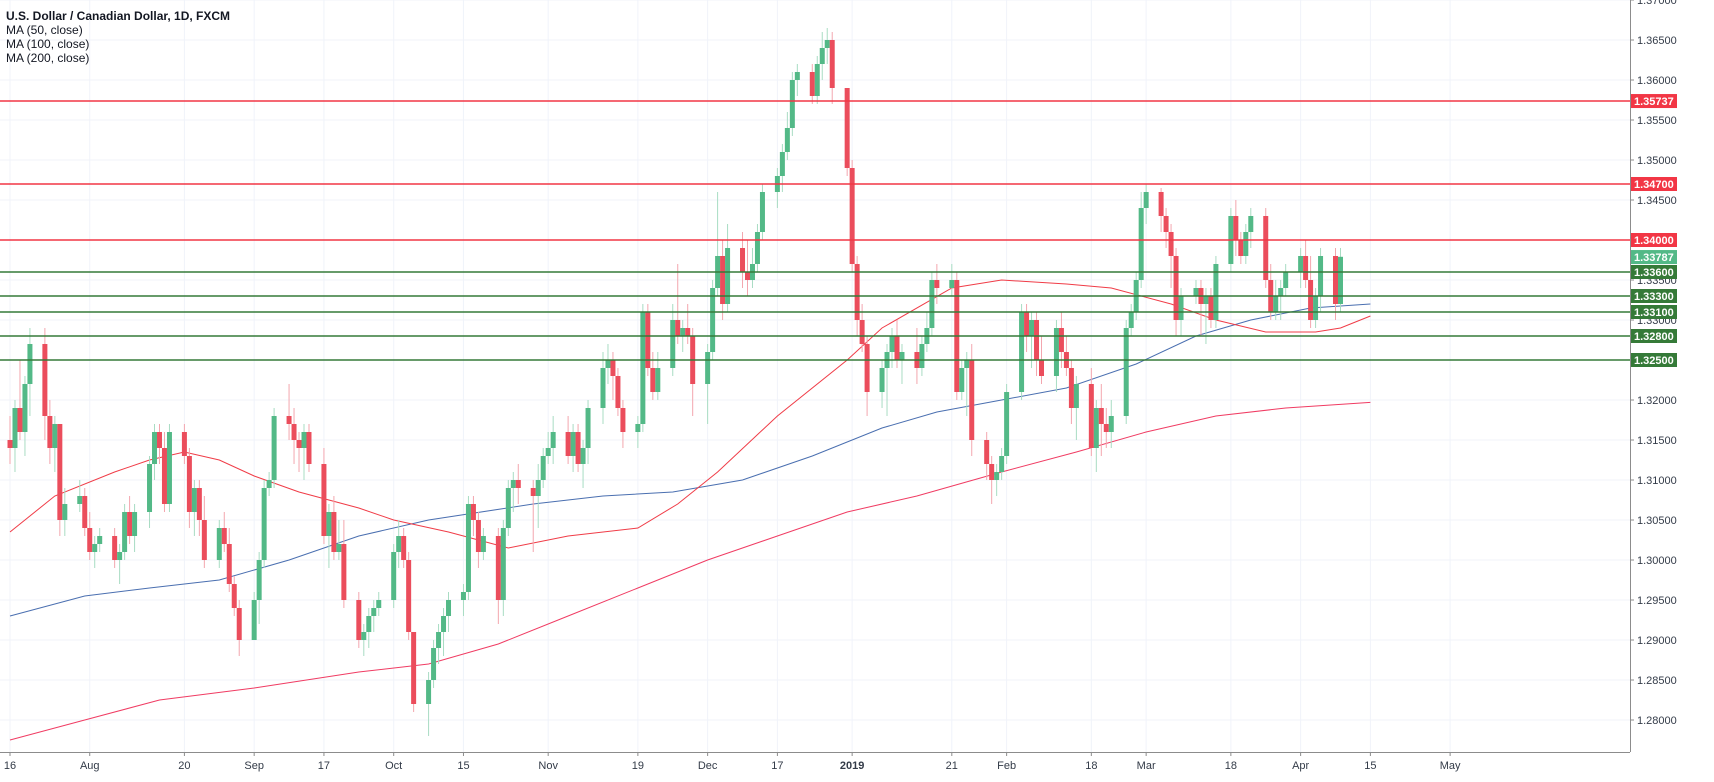  Describe the element at coordinates (1657, 441) in the screenshot. I see `y-tick-label: 1.31500` at that location.